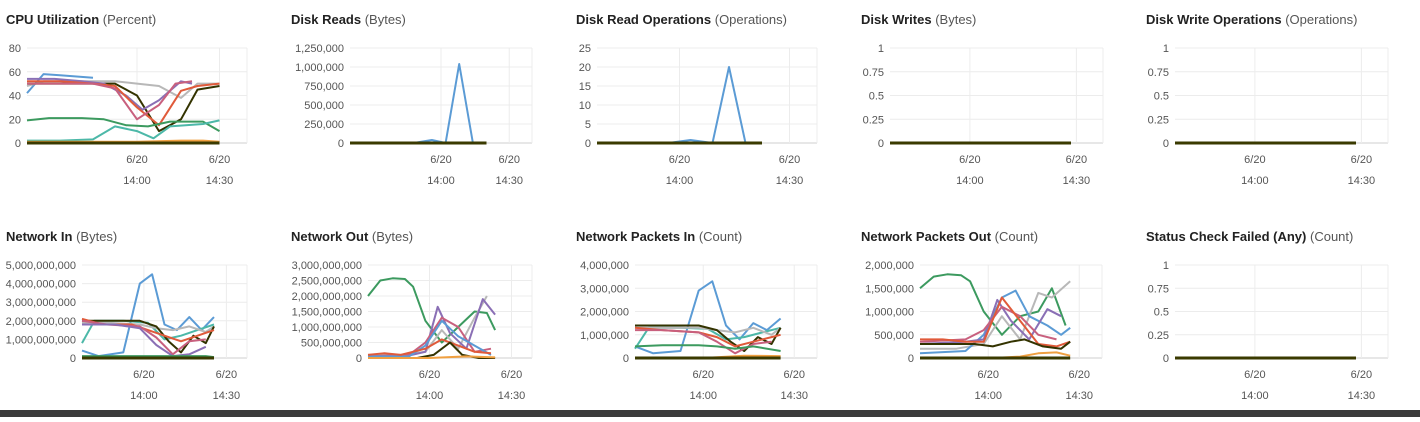 Image resolution: width=1420 pixels, height=422 pixels. I want to click on chart-title: Network Out (Bytes), so click(352, 236).